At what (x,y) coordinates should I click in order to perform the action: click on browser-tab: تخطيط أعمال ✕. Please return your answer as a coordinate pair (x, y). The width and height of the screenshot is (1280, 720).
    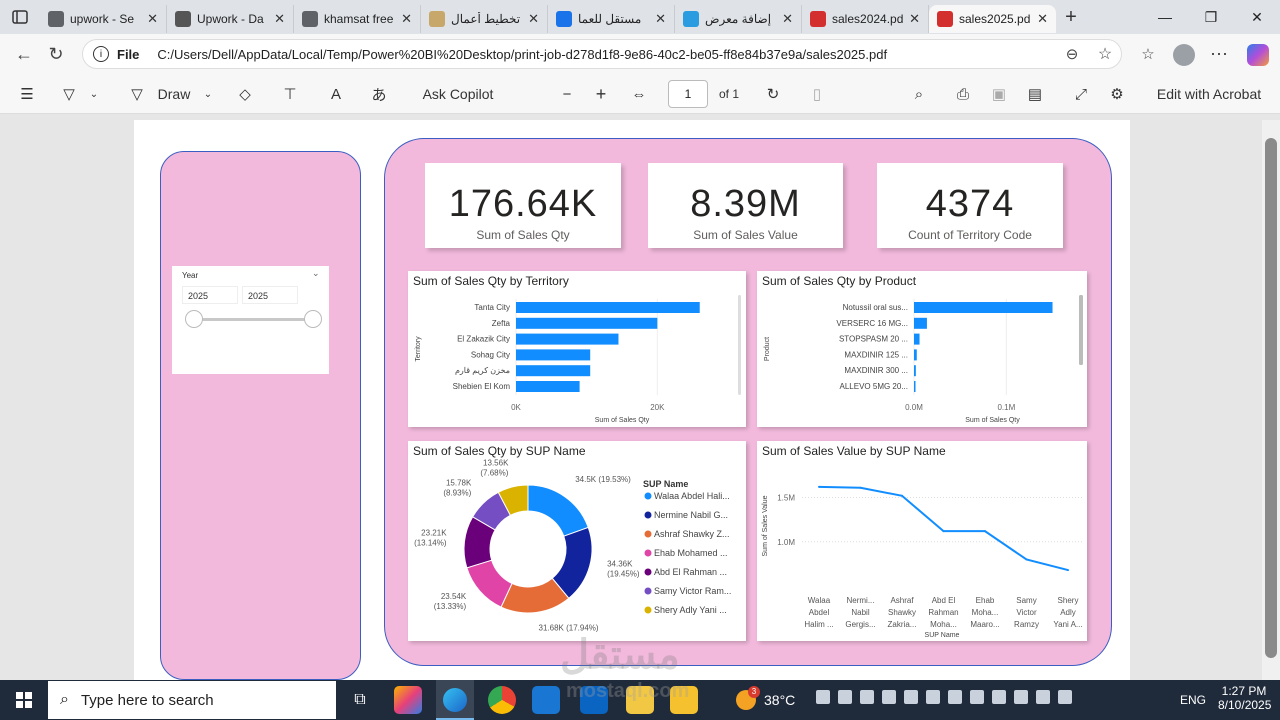
    Looking at the image, I should click on (484, 19).